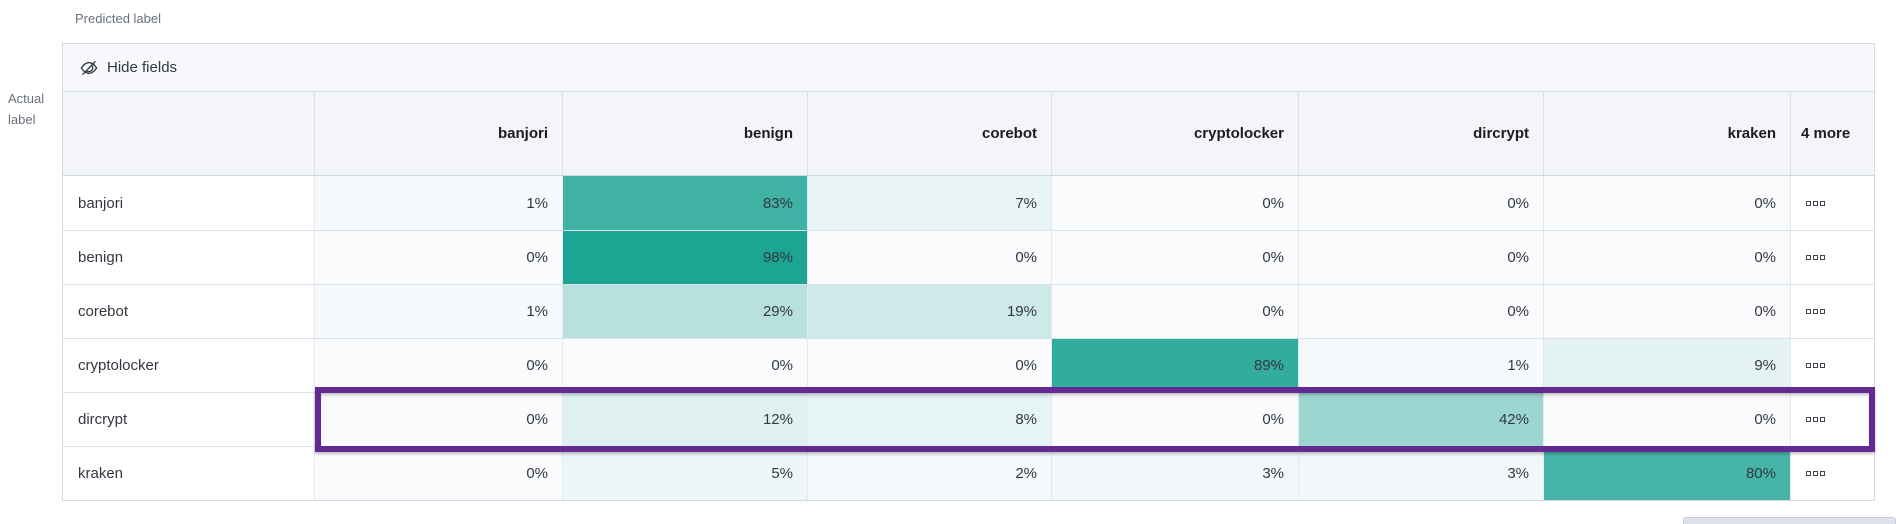 This screenshot has height=524, width=1896. Describe the element at coordinates (930, 133) in the screenshot. I see `column-header-corebot: corebot` at that location.